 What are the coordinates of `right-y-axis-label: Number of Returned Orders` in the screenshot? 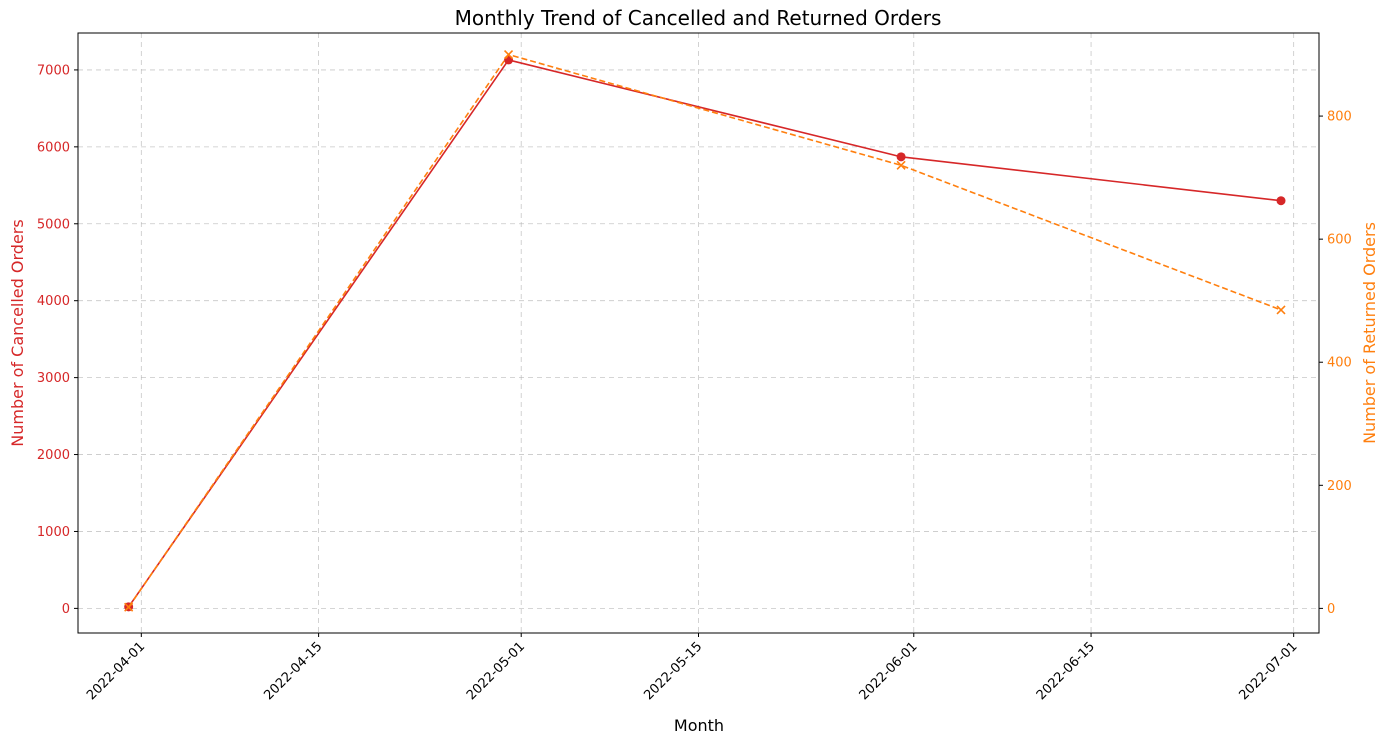 It's located at (1369, 333).